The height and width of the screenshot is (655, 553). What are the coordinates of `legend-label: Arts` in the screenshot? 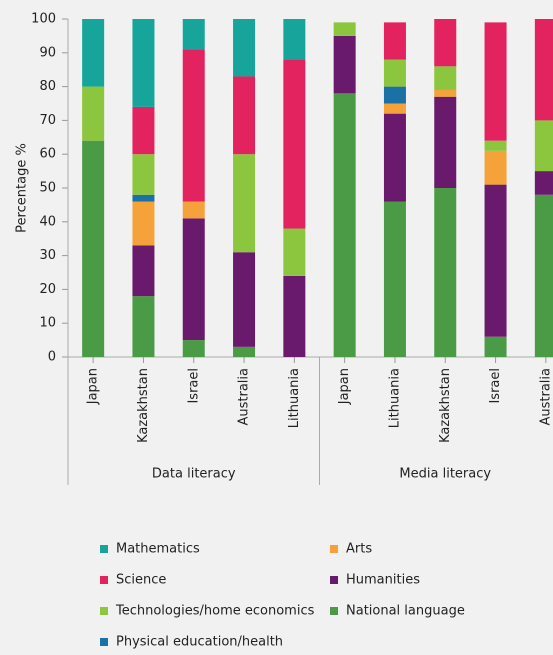 It's located at (359, 549).